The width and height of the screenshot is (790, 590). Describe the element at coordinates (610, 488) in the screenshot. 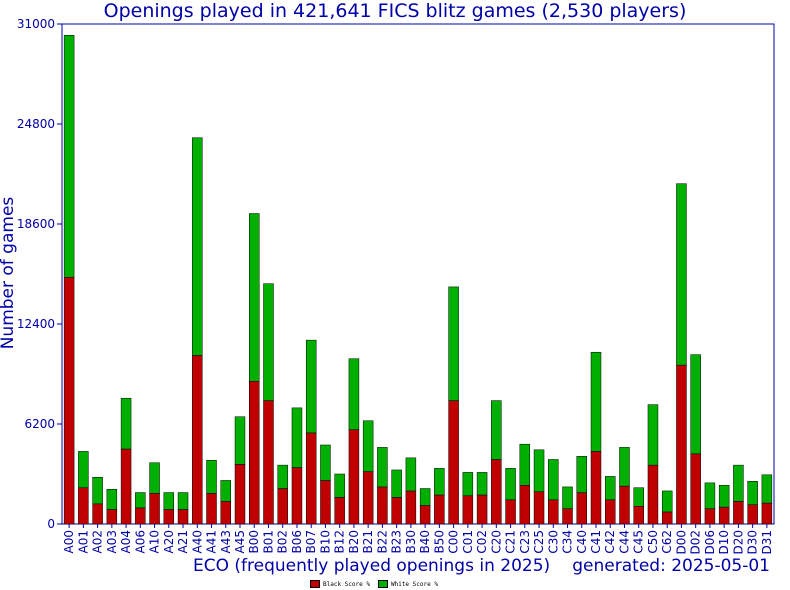

I see `bar-white-C42` at that location.